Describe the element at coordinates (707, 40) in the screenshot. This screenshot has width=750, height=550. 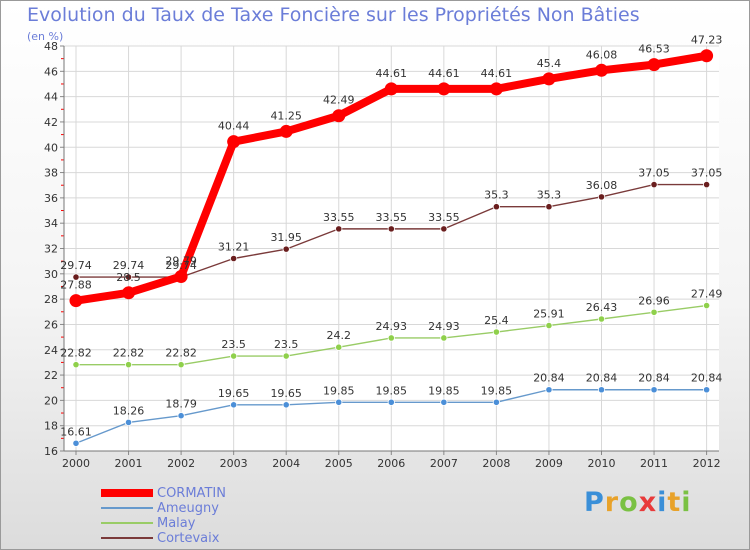
I see `data-label-cormatin: 47.23` at that location.